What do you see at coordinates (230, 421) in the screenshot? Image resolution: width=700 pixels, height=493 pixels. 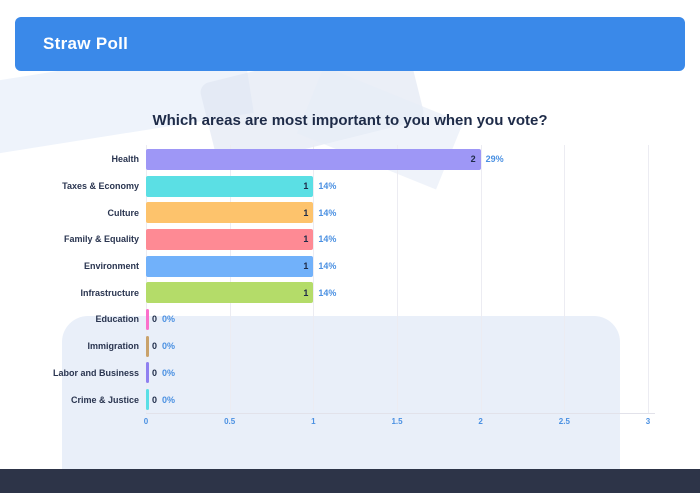 I see `x-tick-label: 0.5` at bounding box center [230, 421].